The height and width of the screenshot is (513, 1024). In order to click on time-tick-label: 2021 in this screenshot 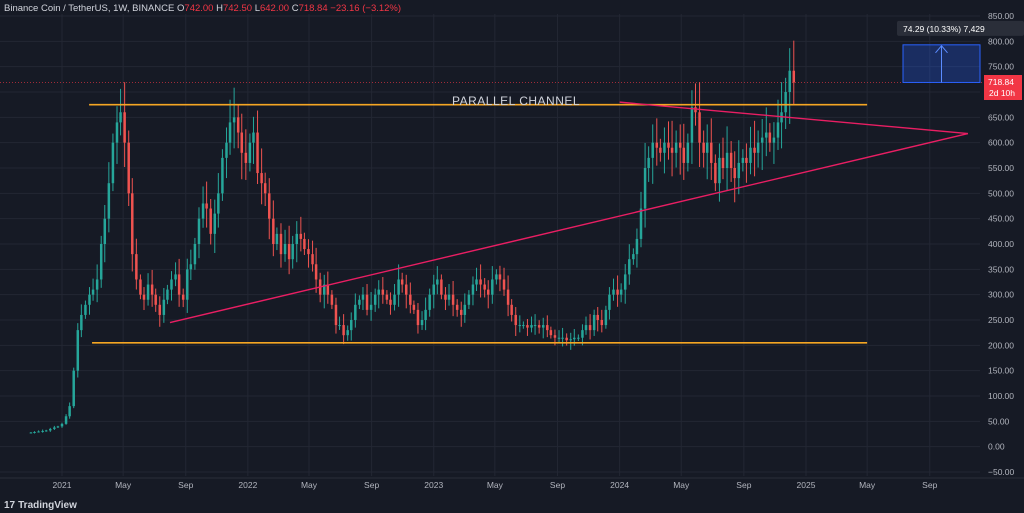, I will do `click(62, 485)`.